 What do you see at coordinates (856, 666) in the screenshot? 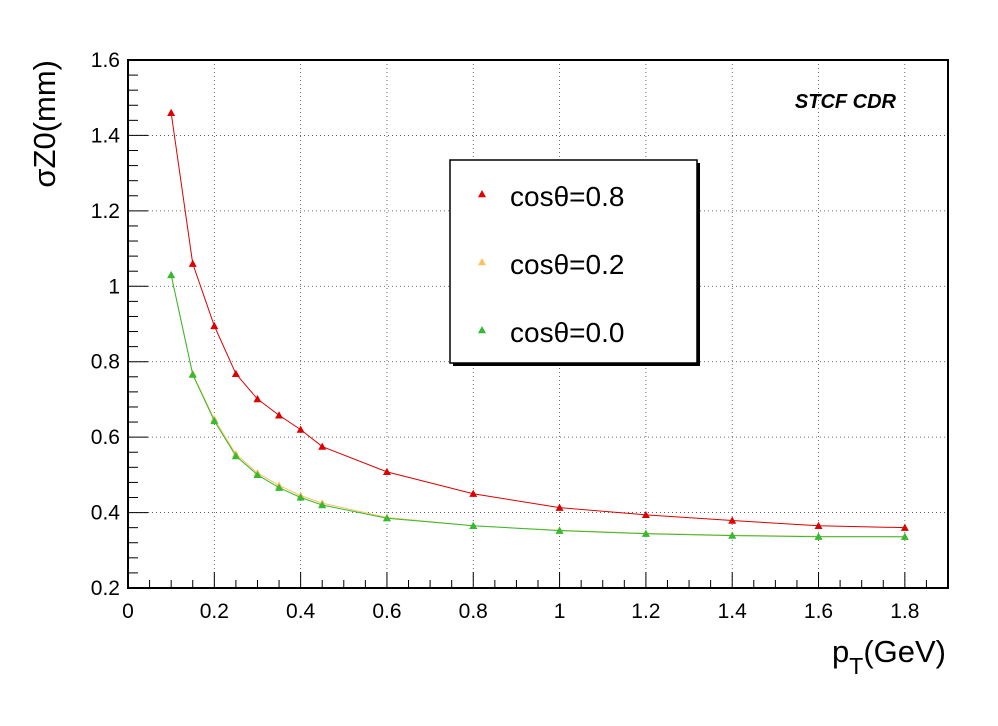
I see `x-axis-title-sub: T` at bounding box center [856, 666].